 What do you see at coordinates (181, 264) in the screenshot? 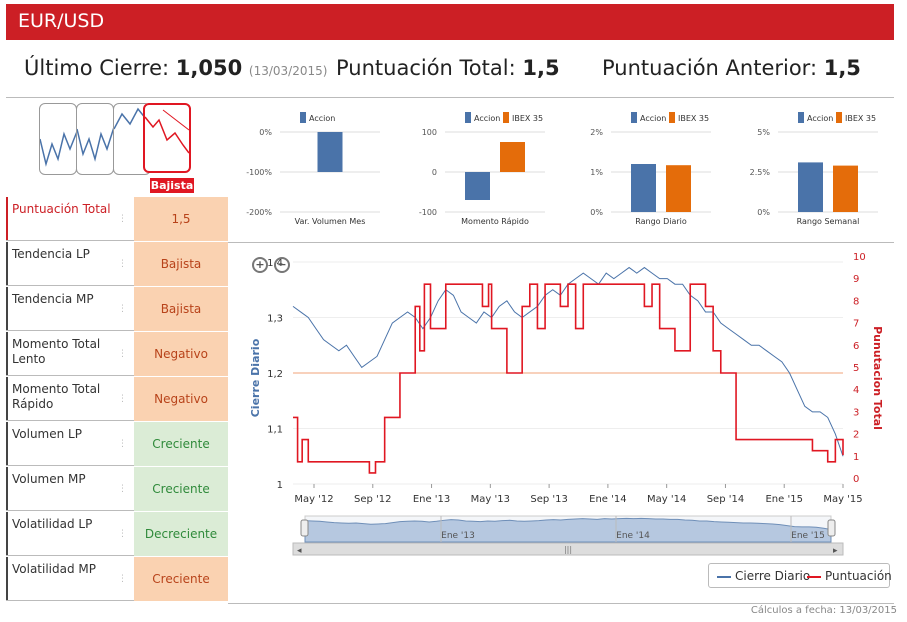
I see `metric-value: Bajista` at bounding box center [181, 264].